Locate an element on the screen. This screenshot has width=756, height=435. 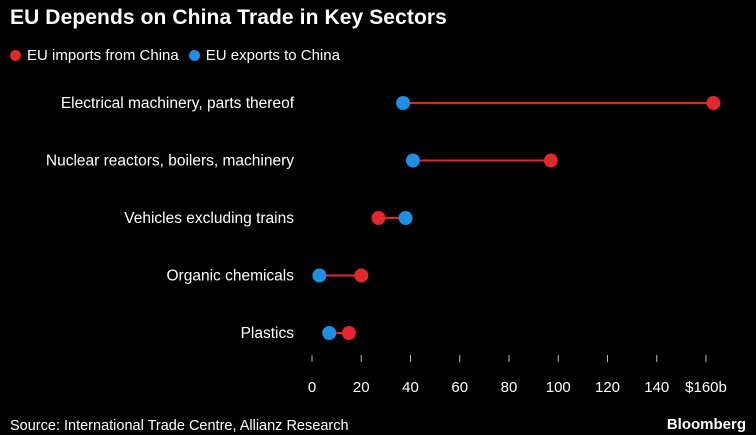
x-tick-label: 100 is located at coordinates (558, 387).